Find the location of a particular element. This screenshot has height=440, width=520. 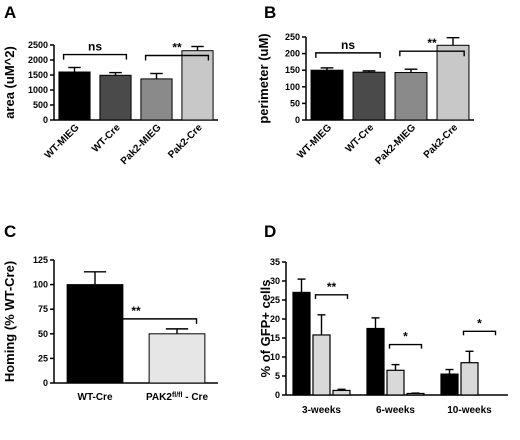

y-tick-label: 125 is located at coordinates (40, 260).